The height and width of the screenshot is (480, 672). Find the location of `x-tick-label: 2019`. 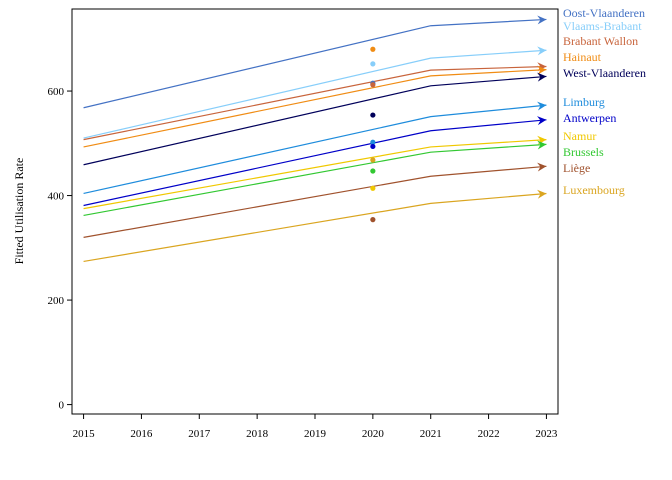

x-tick-label: 2019 is located at coordinates (315, 434).